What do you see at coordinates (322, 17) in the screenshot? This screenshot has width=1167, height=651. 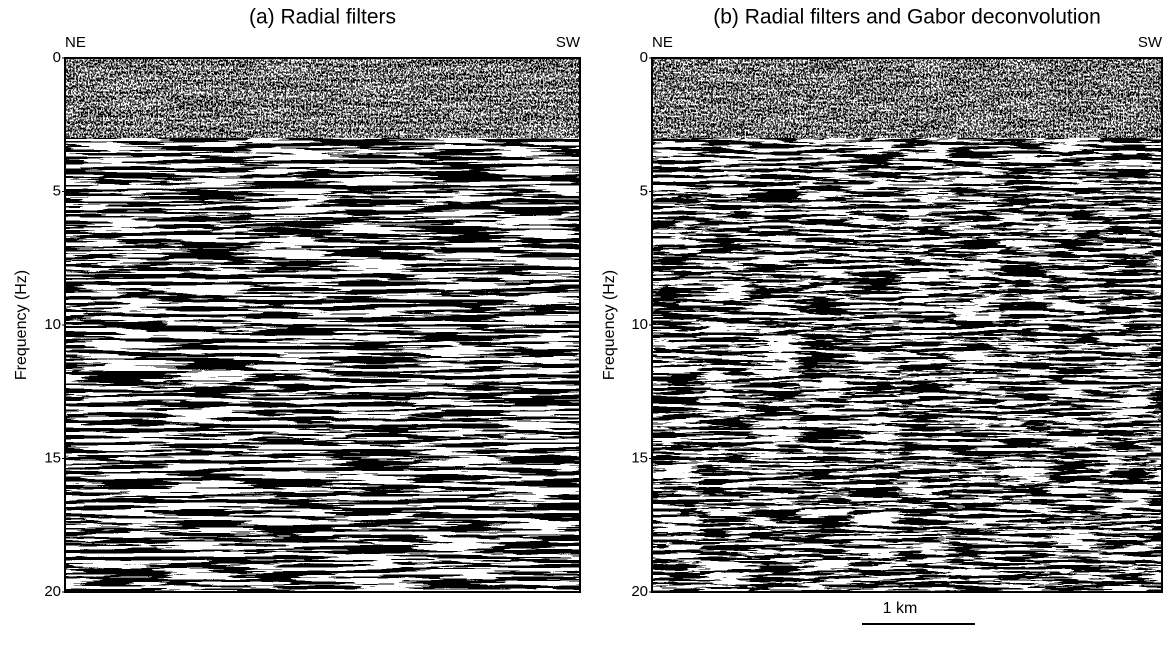 I see `panel-title: (a) Radial filters` at bounding box center [322, 17].